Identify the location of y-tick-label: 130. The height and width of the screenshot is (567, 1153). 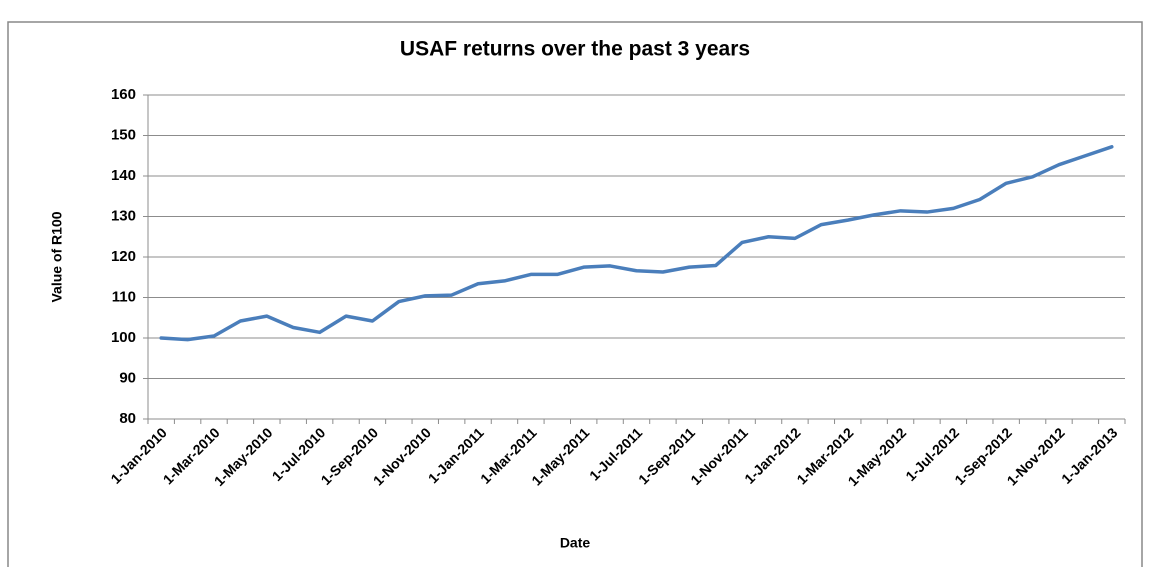
(123, 215).